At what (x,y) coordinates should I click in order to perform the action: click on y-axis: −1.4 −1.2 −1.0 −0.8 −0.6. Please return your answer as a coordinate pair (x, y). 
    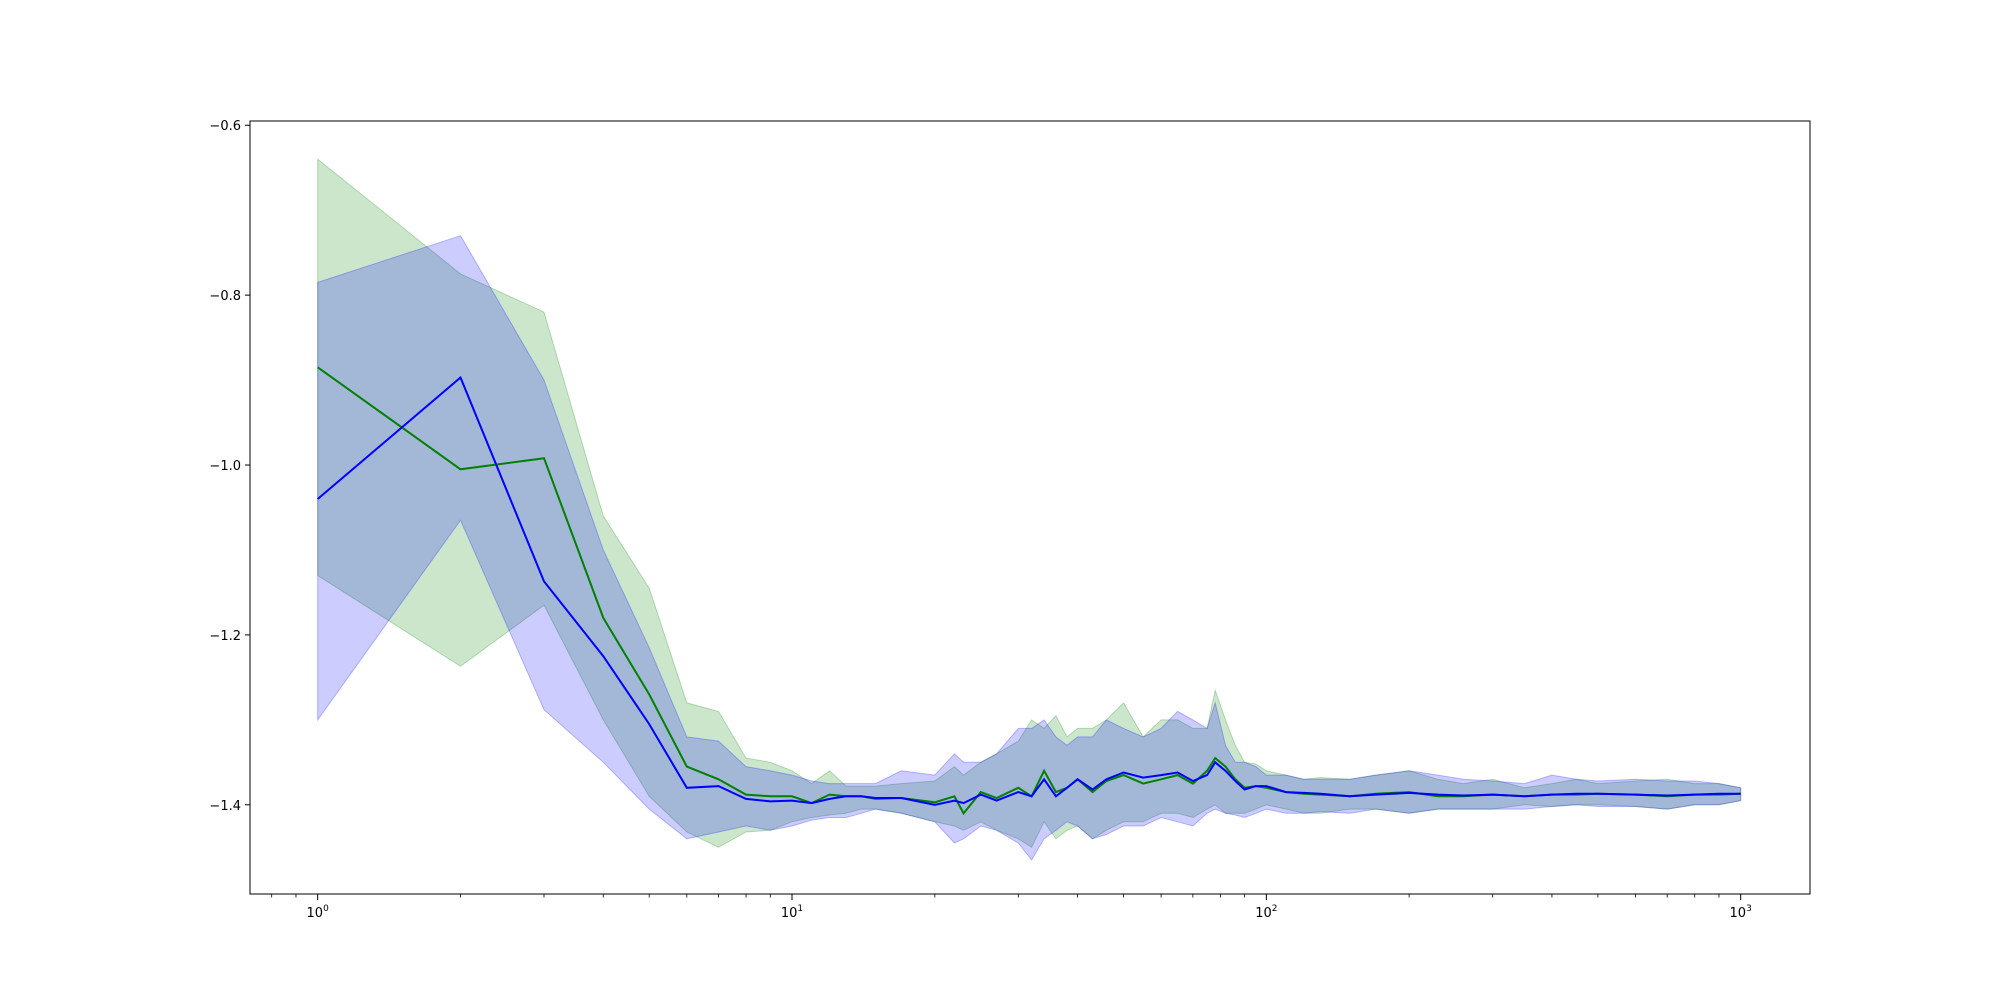
    Looking at the image, I should click on (229, 466).